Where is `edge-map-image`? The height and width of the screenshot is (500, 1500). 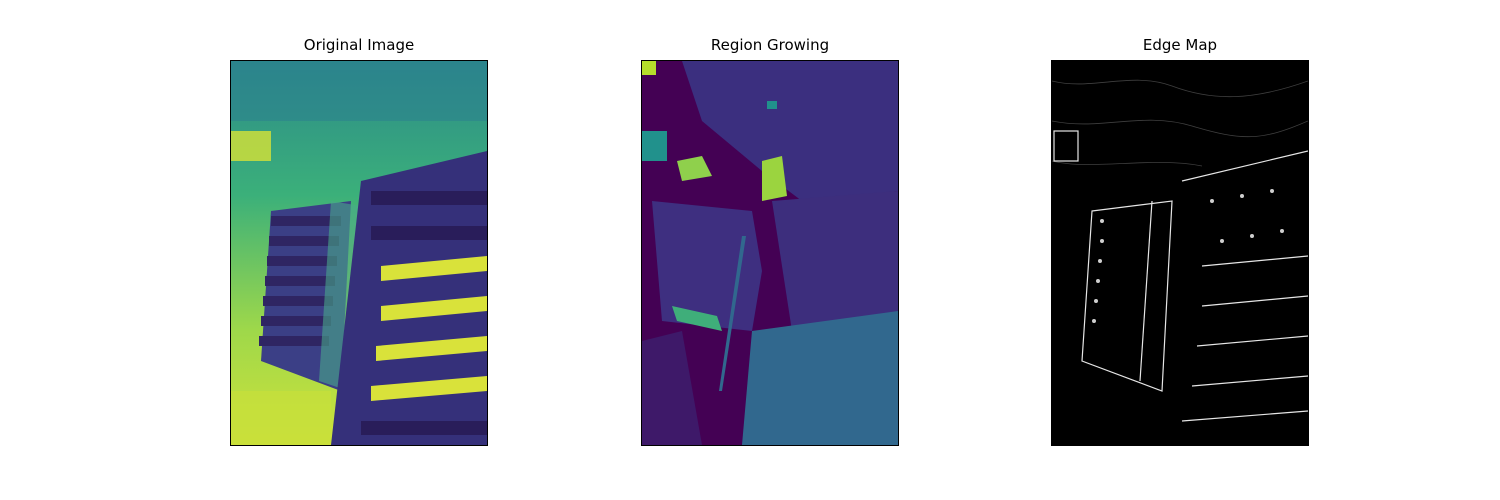
edge-map-image is located at coordinates (1180, 253).